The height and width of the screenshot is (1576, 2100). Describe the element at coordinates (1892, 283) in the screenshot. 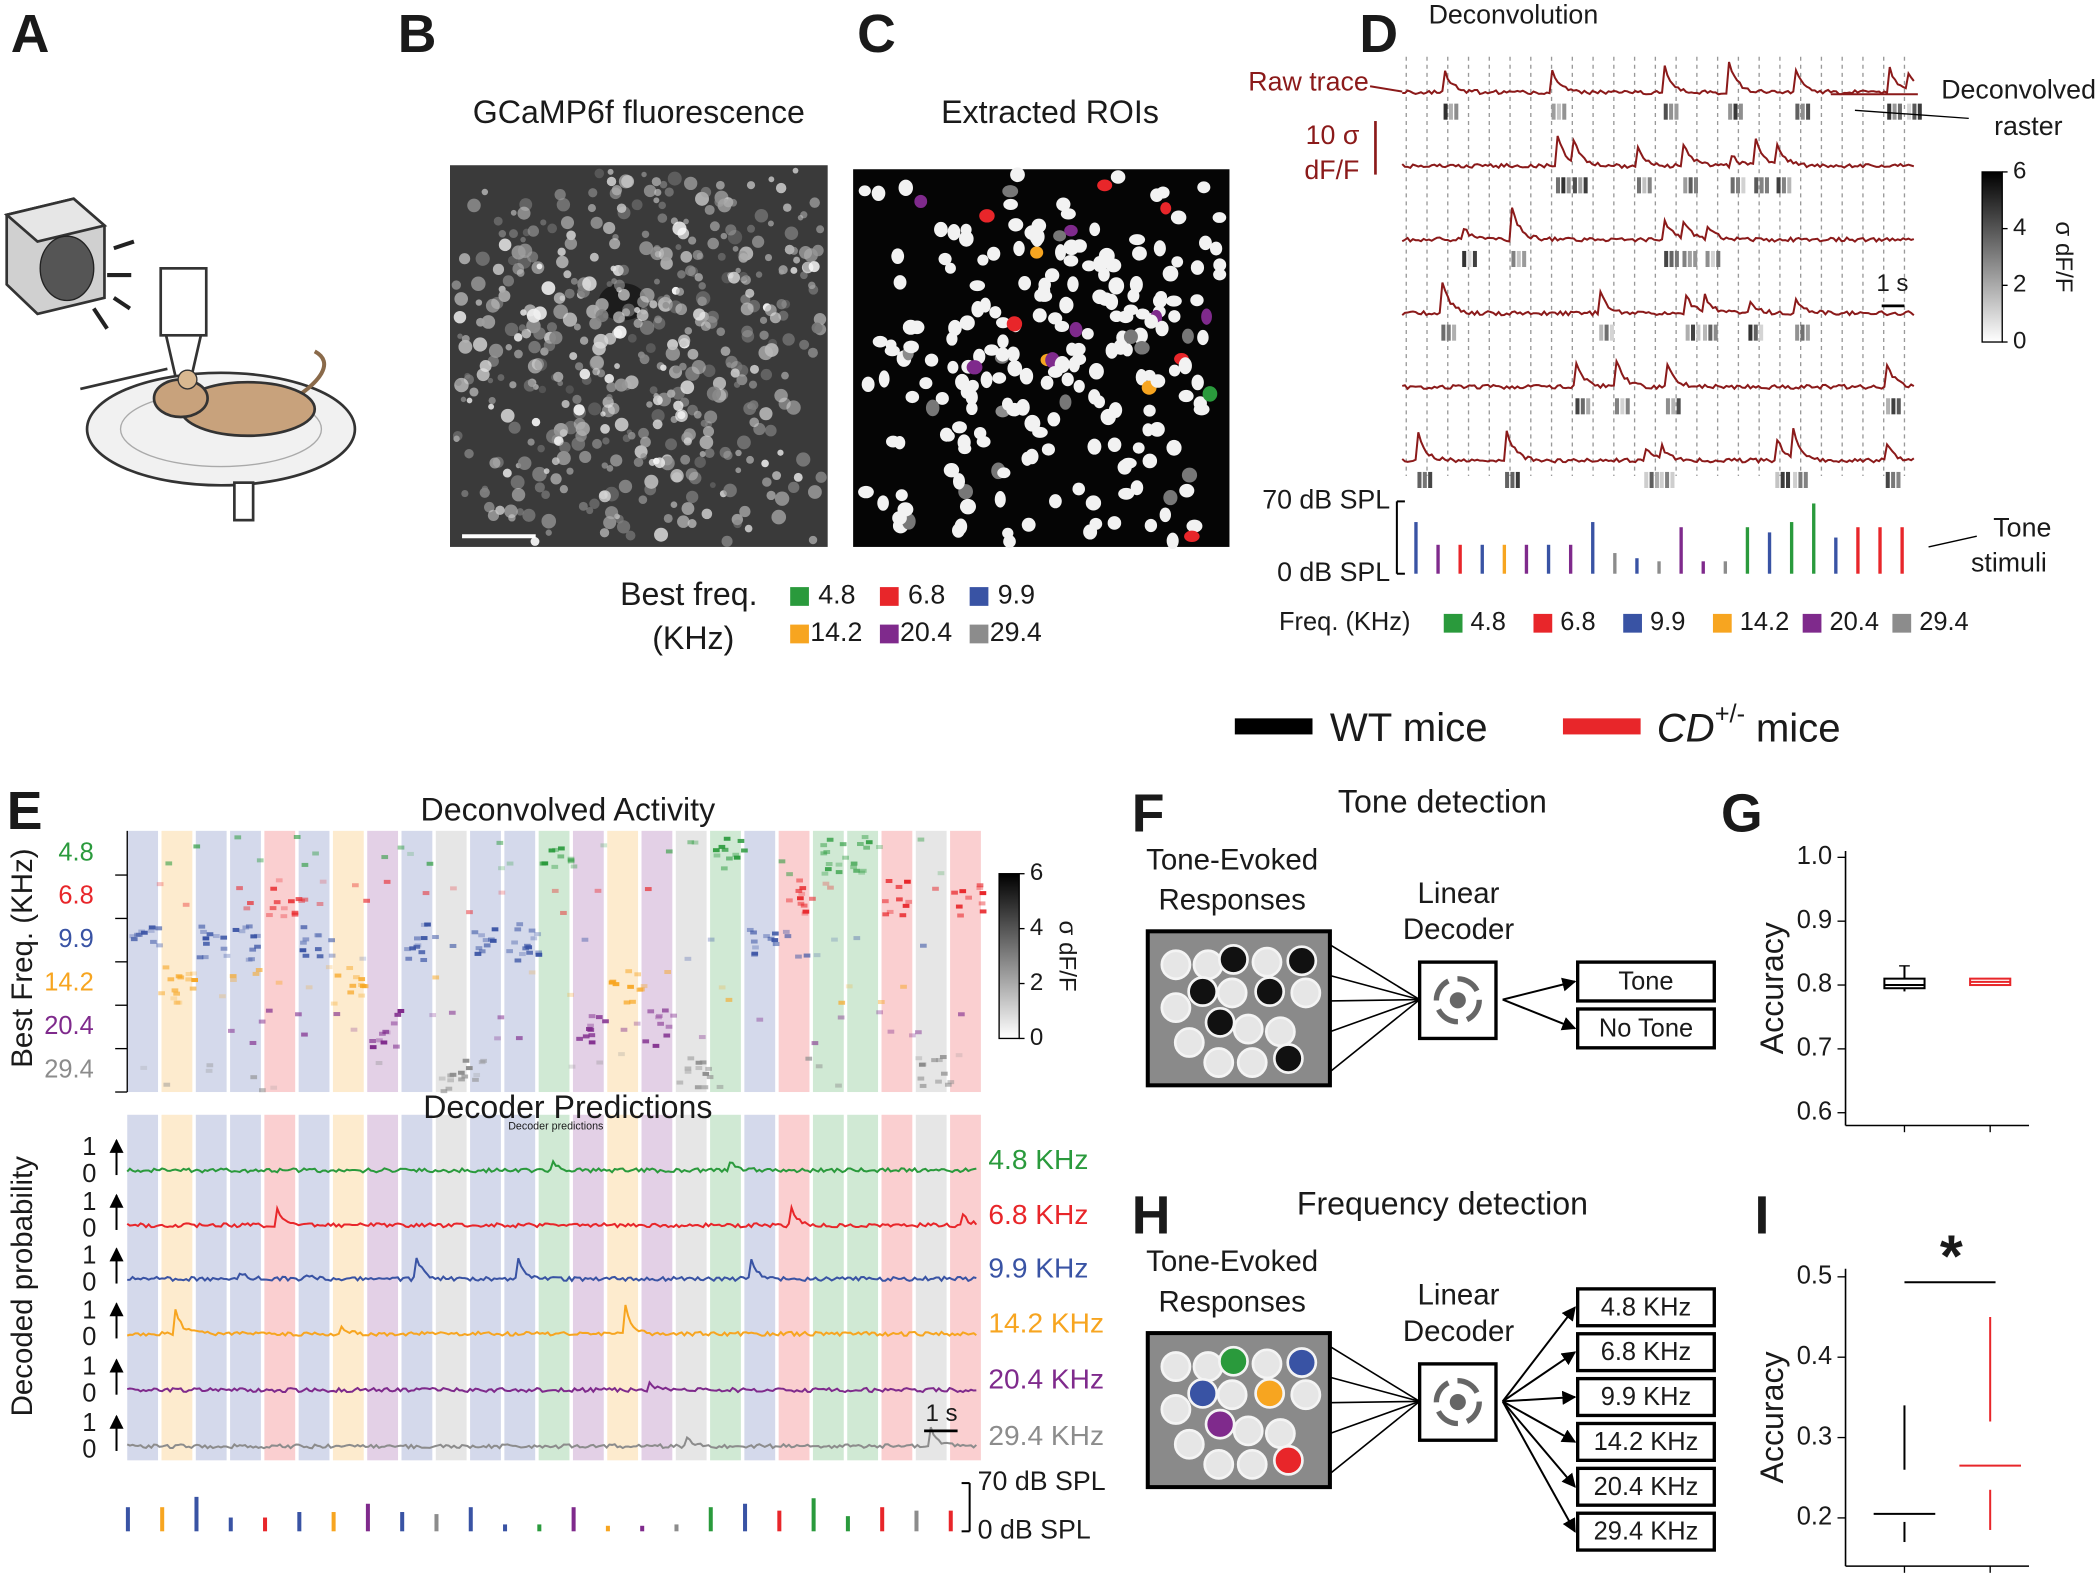

I see `label: 1 s` at that location.